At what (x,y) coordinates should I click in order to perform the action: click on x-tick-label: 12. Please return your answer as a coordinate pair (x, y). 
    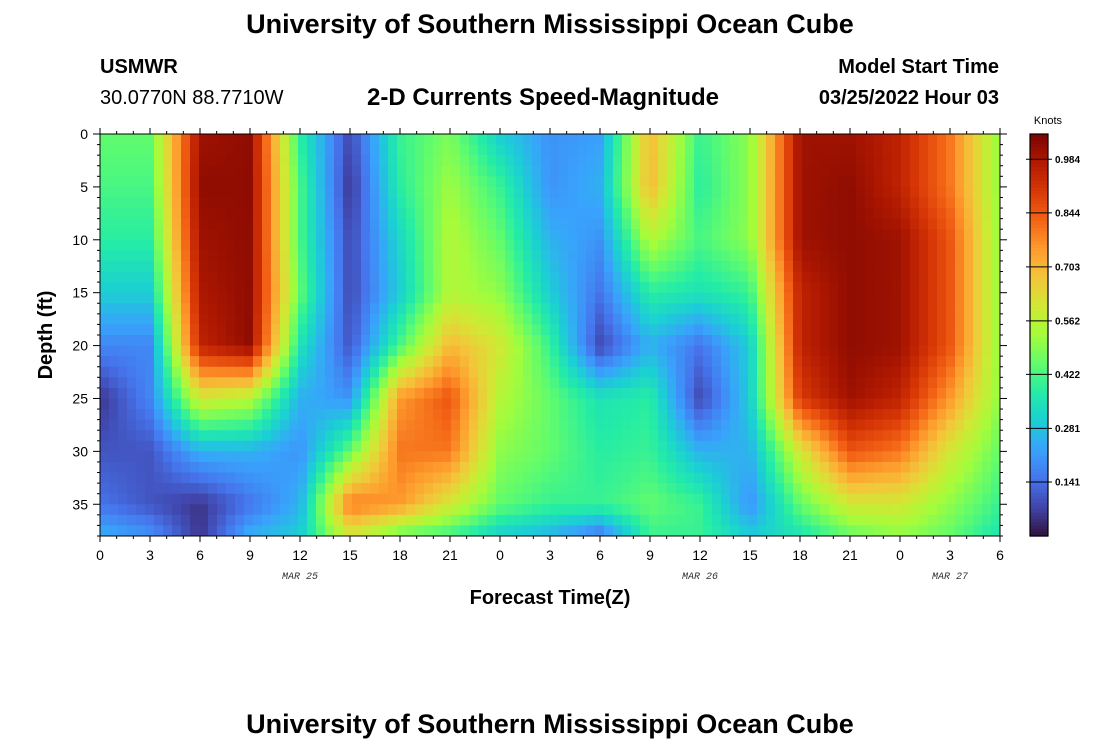
    Looking at the image, I should click on (700, 555).